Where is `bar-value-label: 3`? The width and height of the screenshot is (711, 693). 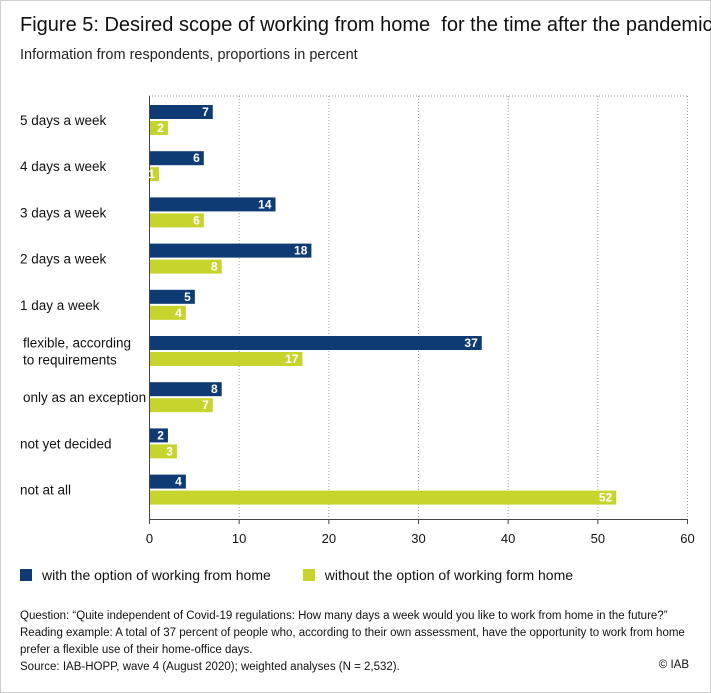 bar-value-label: 3 is located at coordinates (169, 451).